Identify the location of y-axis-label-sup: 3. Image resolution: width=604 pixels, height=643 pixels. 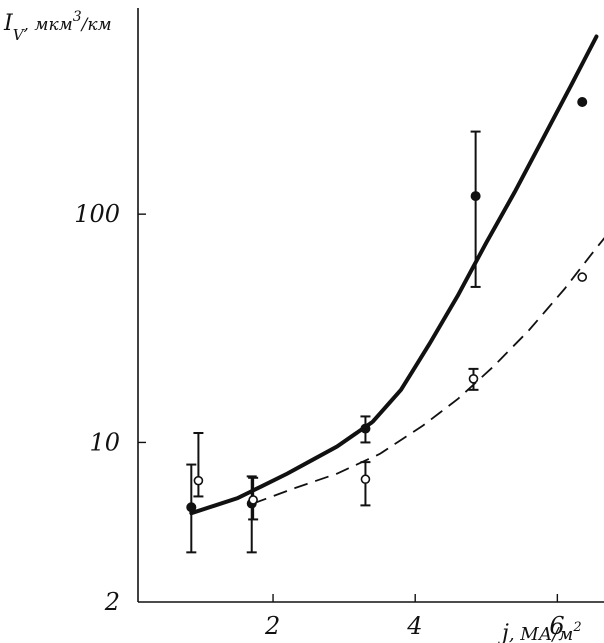
(77, 17).